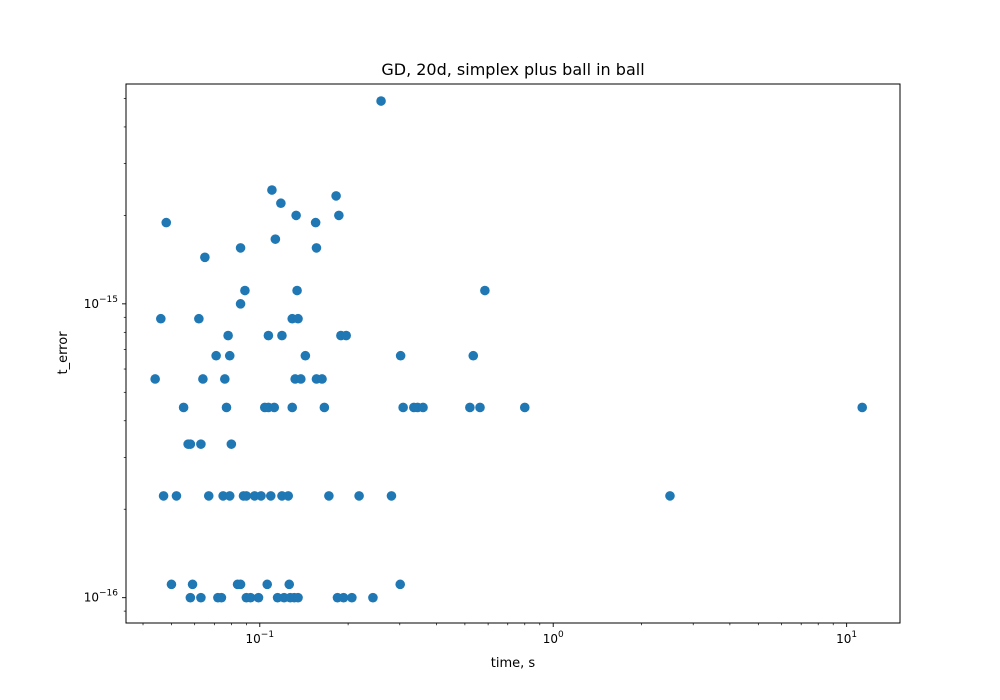  Describe the element at coordinates (499, 634) in the screenshot. I see `x-axis-ticks: 10⁻¹ 10⁰ 10¹` at that location.